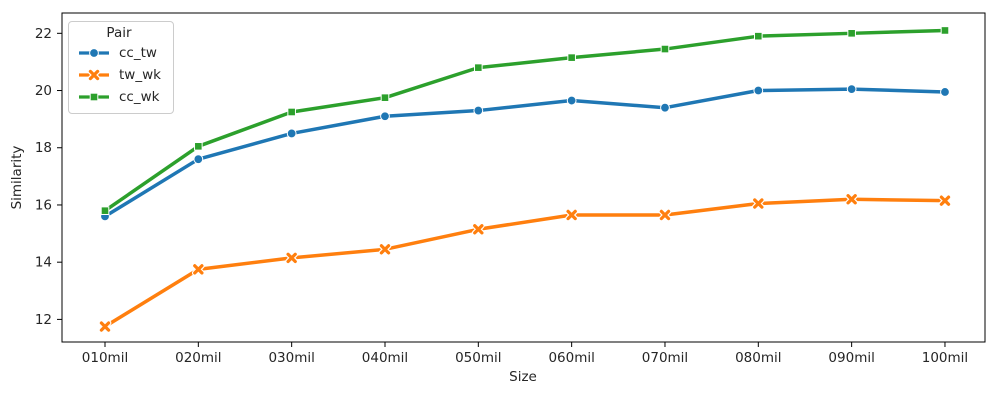  Describe the element at coordinates (17, 178) in the screenshot. I see `y-axis-title: Similarity` at that location.